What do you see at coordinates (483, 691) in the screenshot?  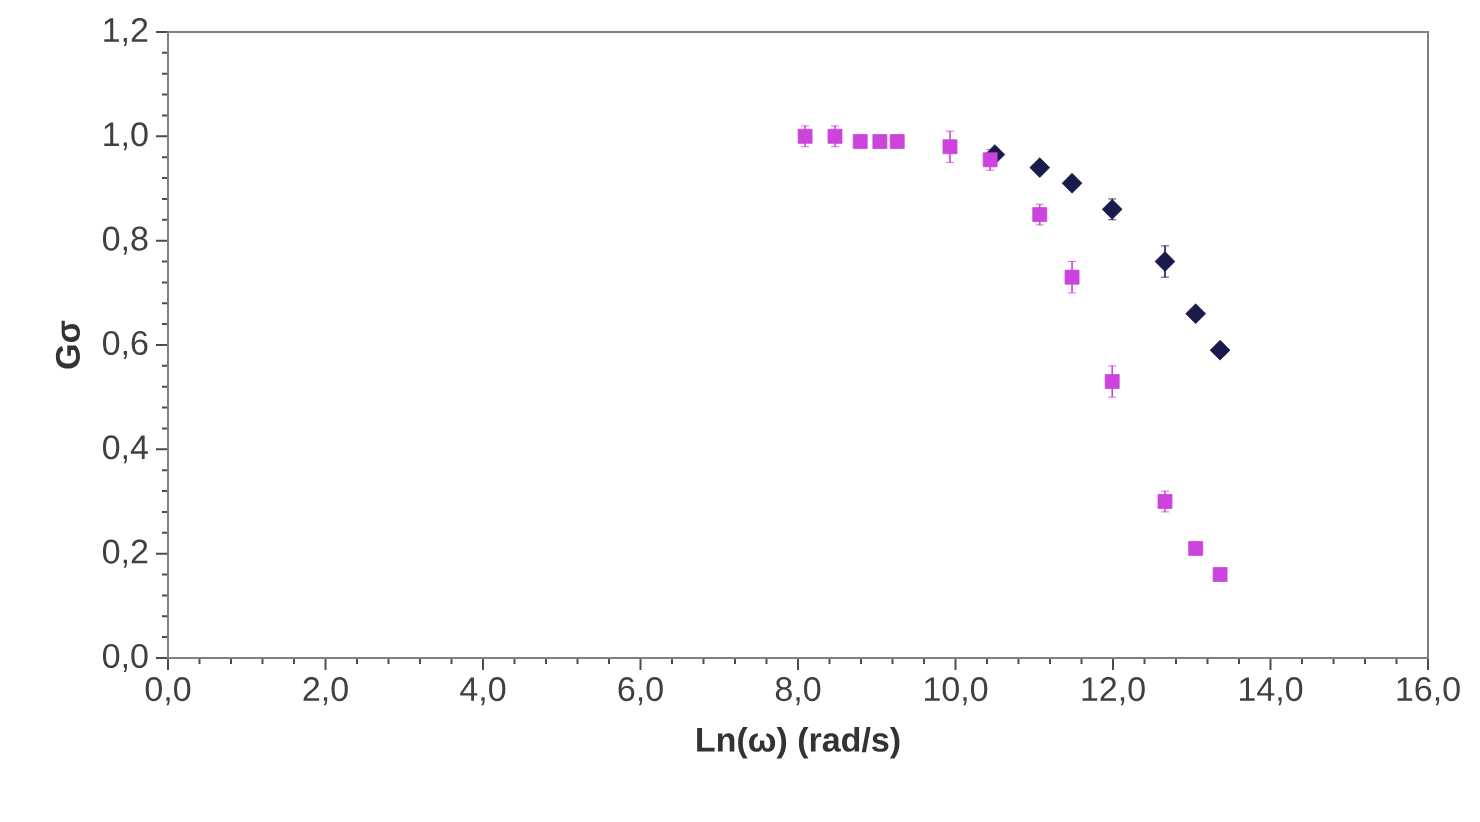 I see `x-tick-label: 4,0` at bounding box center [483, 691].